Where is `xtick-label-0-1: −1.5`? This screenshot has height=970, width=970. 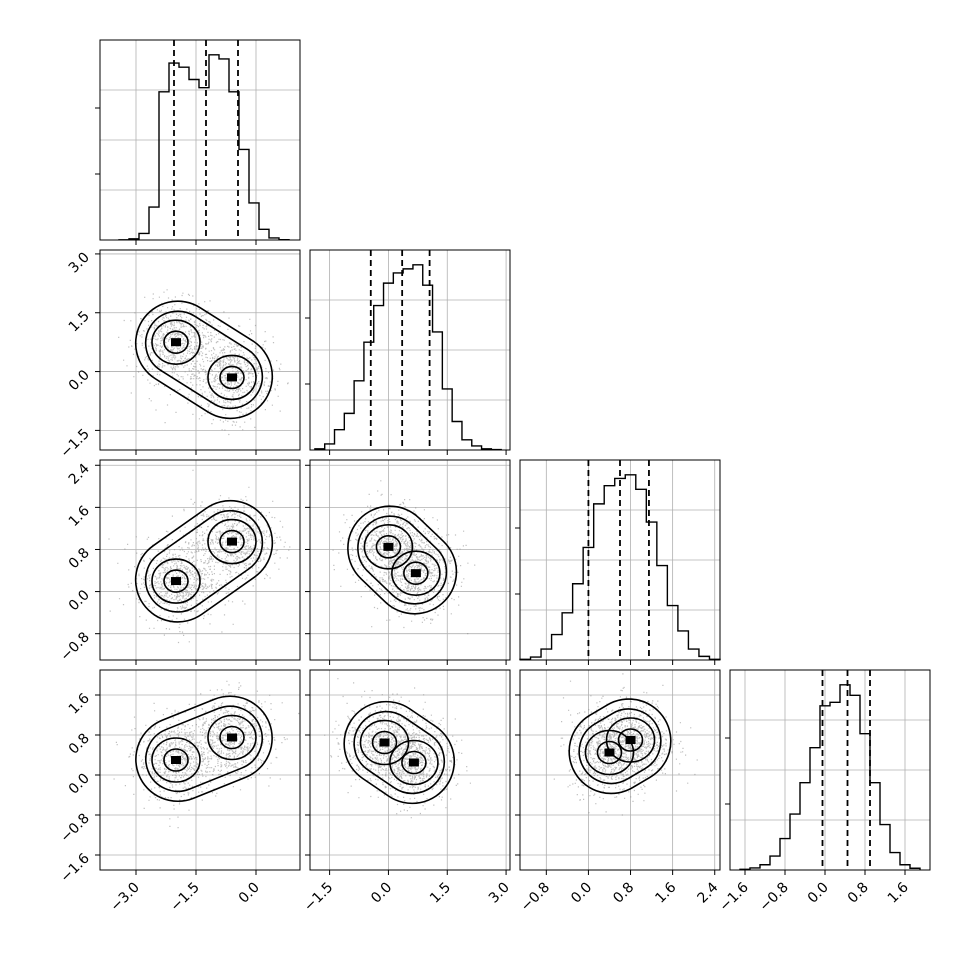 xtick-label-0-1: −1.5 is located at coordinates (184, 897).